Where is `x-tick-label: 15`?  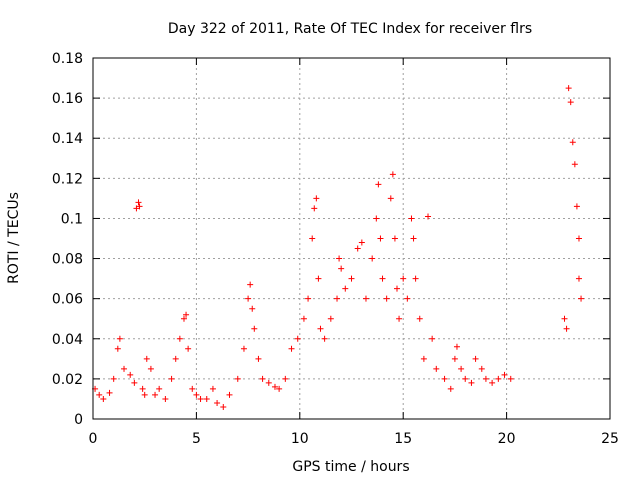
x-tick-label: 15 is located at coordinates (403, 439).